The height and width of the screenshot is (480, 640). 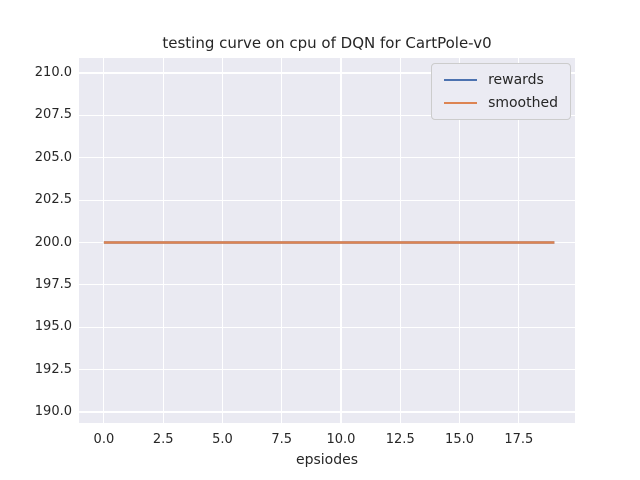 What do you see at coordinates (400, 439) in the screenshot?
I see `x-tick-label: 12.5` at bounding box center [400, 439].